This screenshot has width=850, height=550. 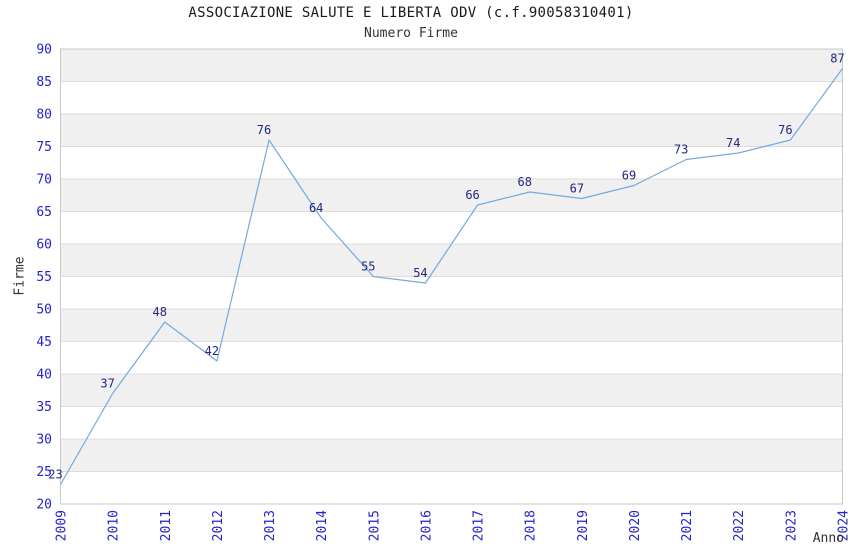 What do you see at coordinates (114, 525) in the screenshot?
I see `x-axis-tick-label: 2010` at bounding box center [114, 525].